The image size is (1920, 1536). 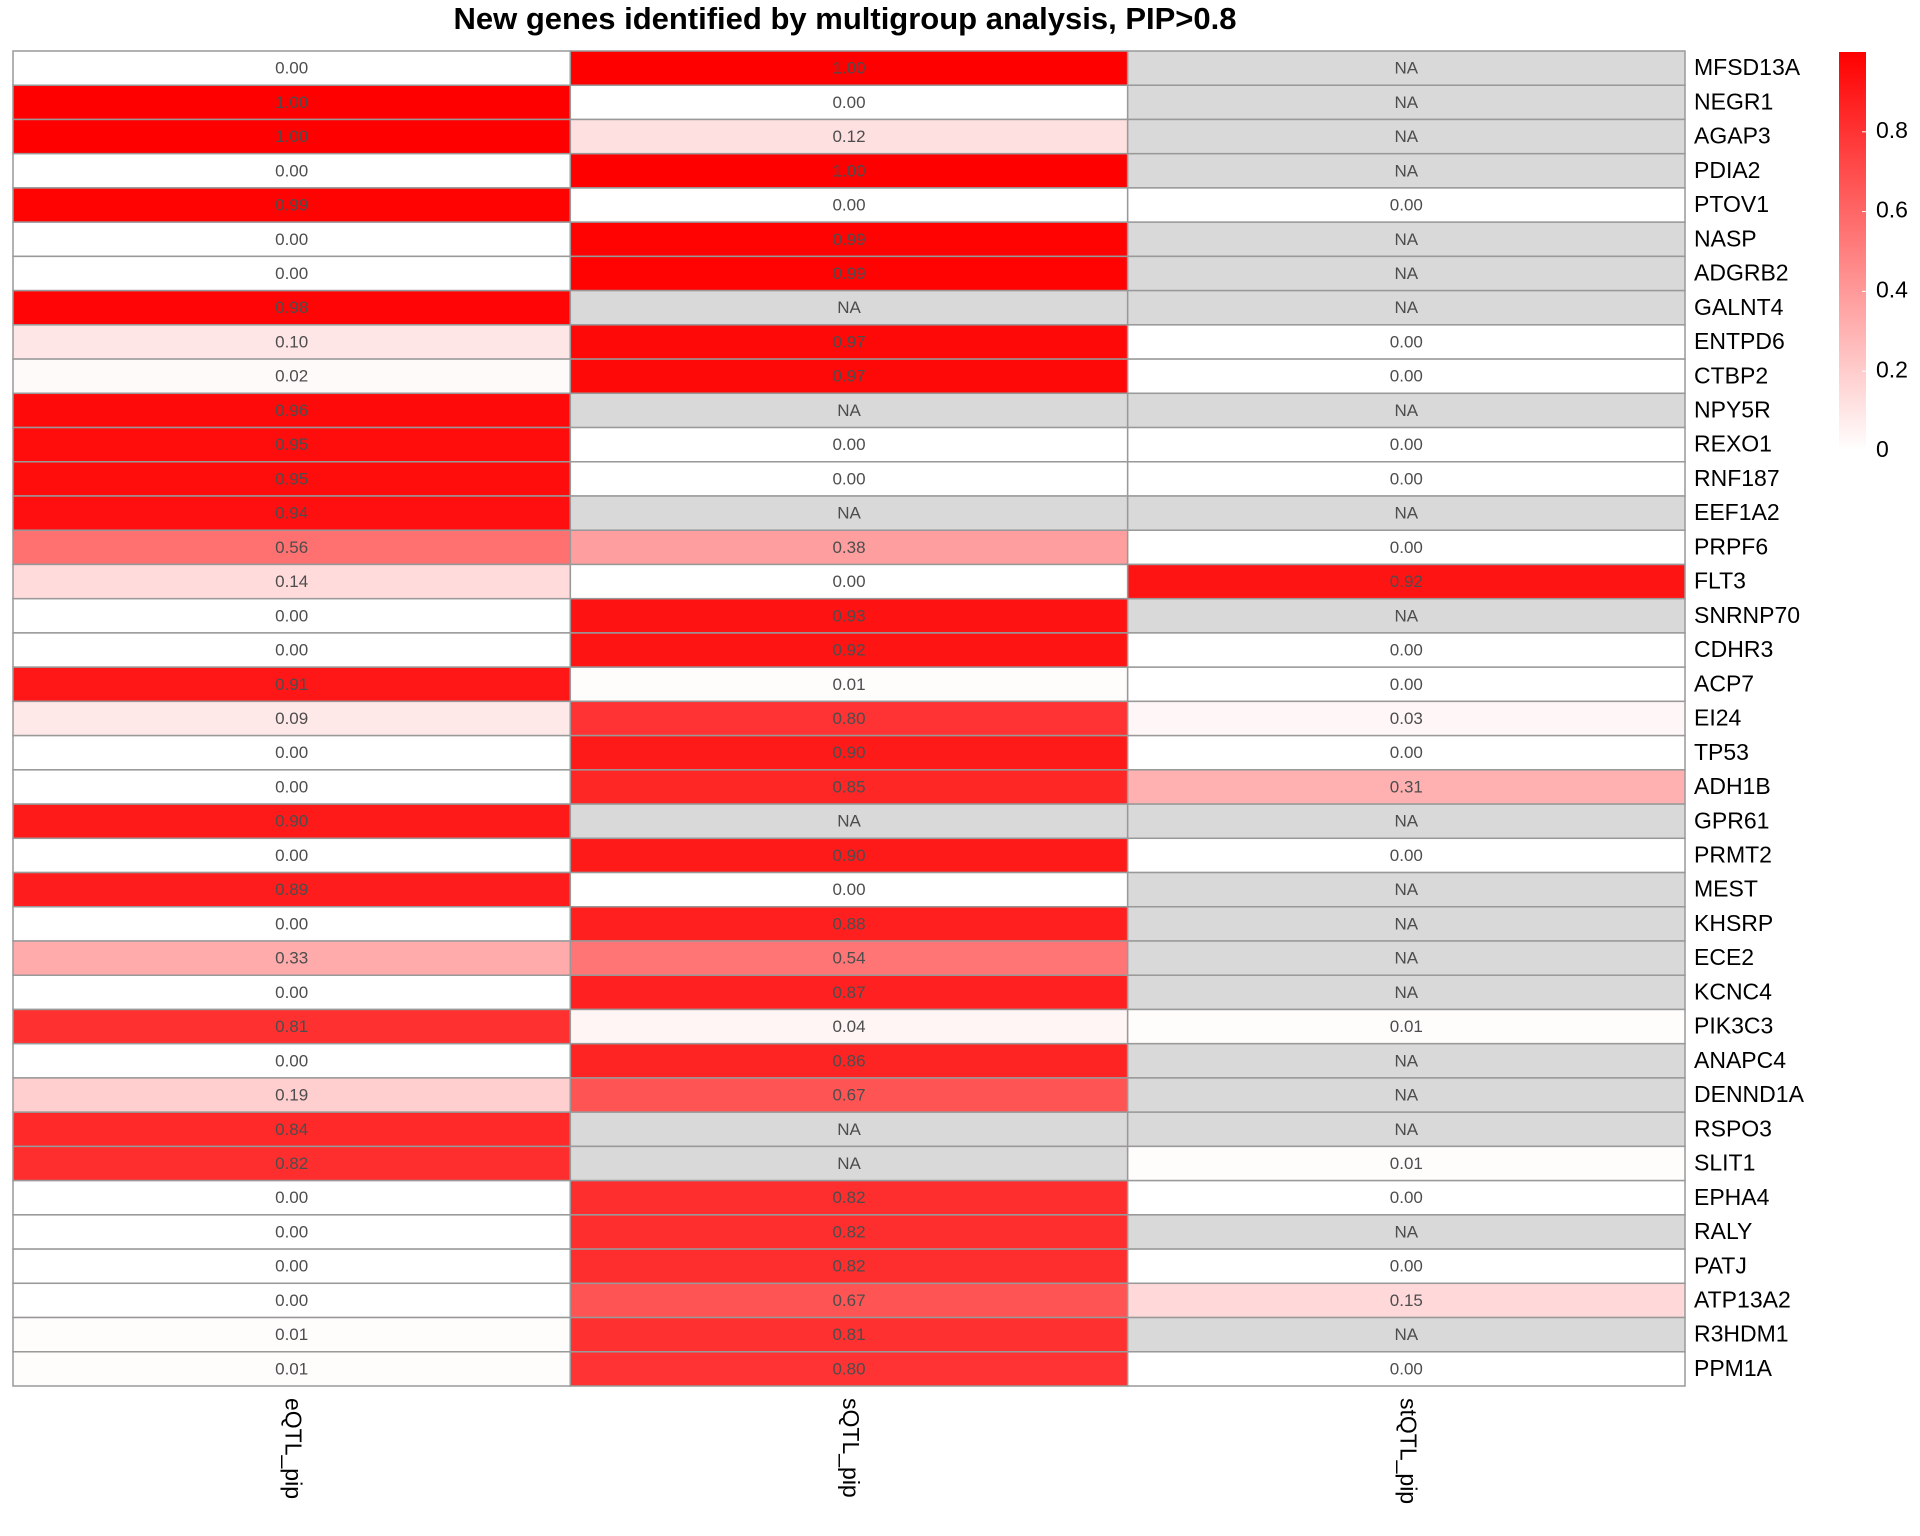 What do you see at coordinates (848, 1026) in the screenshot?
I see `cell-label: 0.04` at bounding box center [848, 1026].